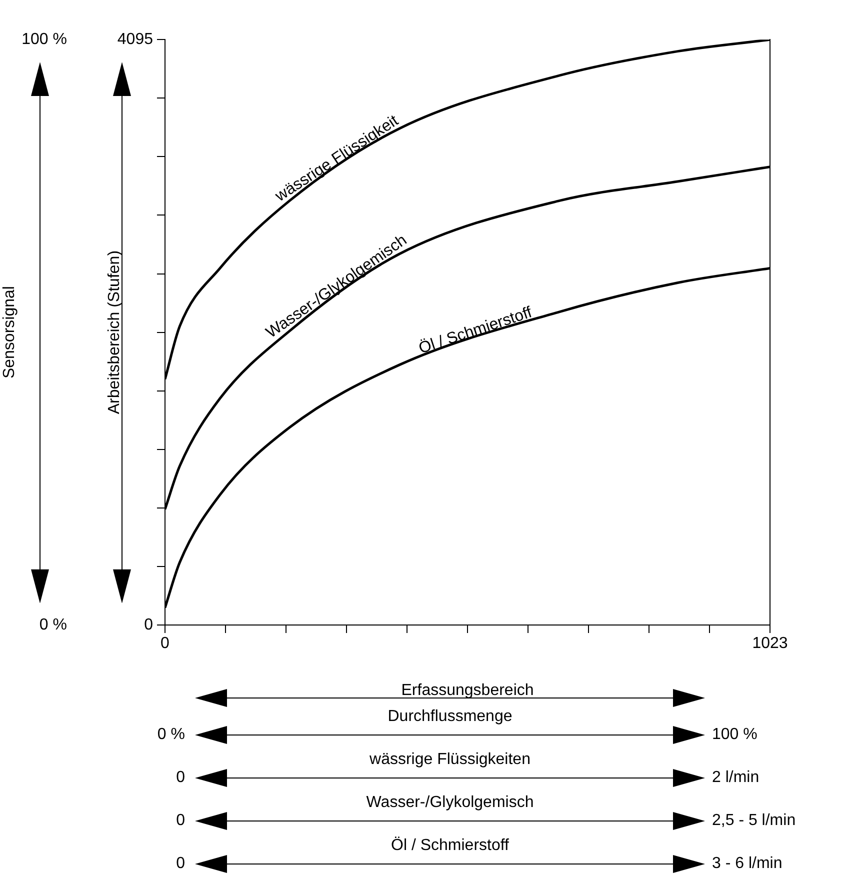  Describe the element at coordinates (135, 39) in the screenshot. I see `y-tick-label: 4095` at that location.